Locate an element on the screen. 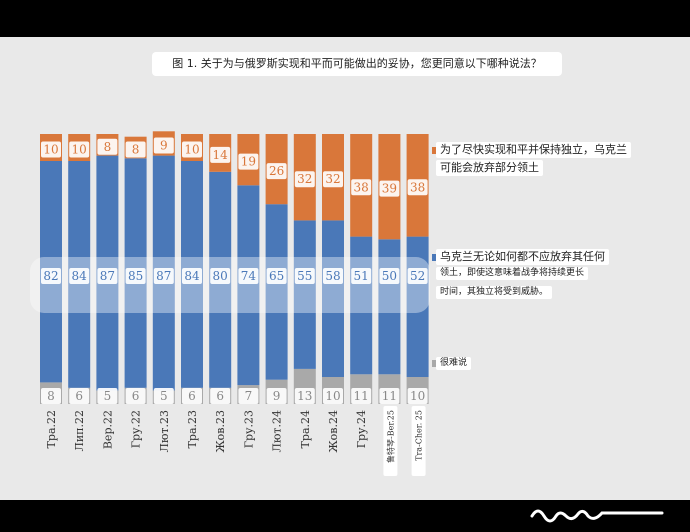 The height and width of the screenshot is (532, 690). label-hard-to-say-8: 9 is located at coordinates (277, 396).